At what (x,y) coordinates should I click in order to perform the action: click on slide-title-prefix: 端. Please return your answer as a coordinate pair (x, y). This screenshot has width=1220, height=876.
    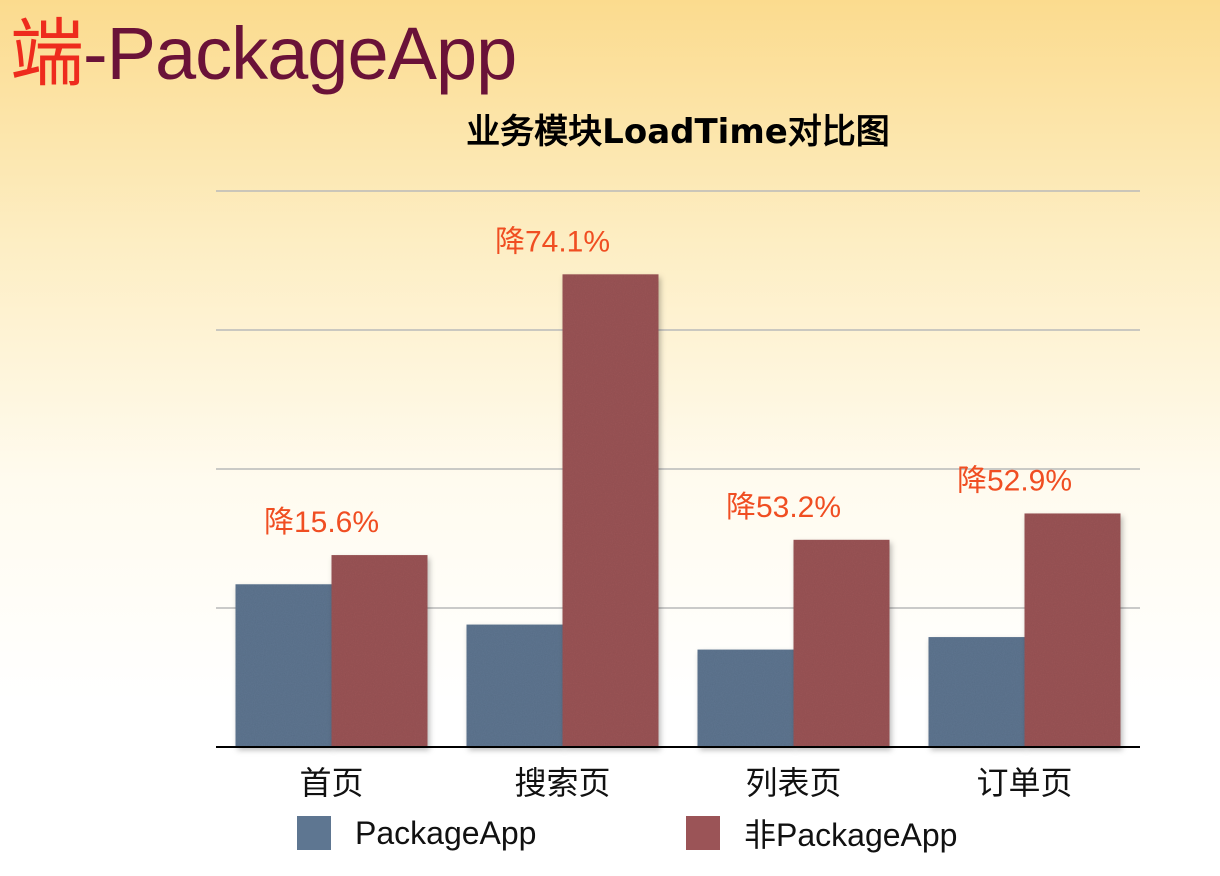
    Looking at the image, I should click on (47, 53).